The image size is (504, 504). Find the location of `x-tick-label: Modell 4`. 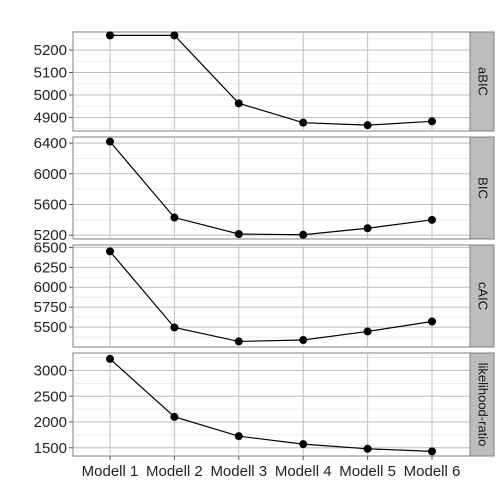

x-tick-label: Modell 4 is located at coordinates (303, 471).